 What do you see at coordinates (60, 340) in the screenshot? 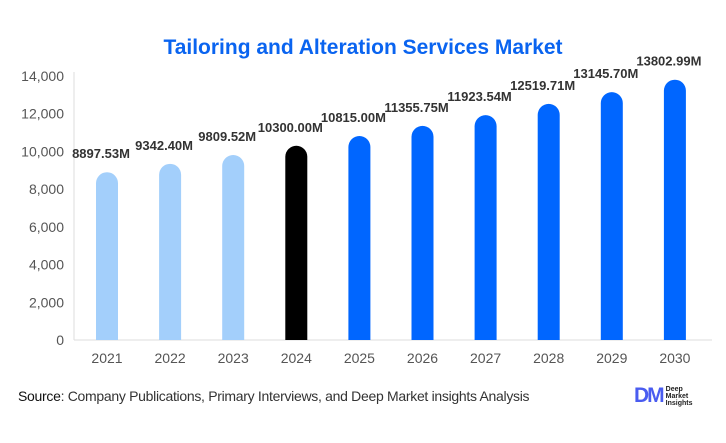
I see `y-tick-label: 0` at bounding box center [60, 340].